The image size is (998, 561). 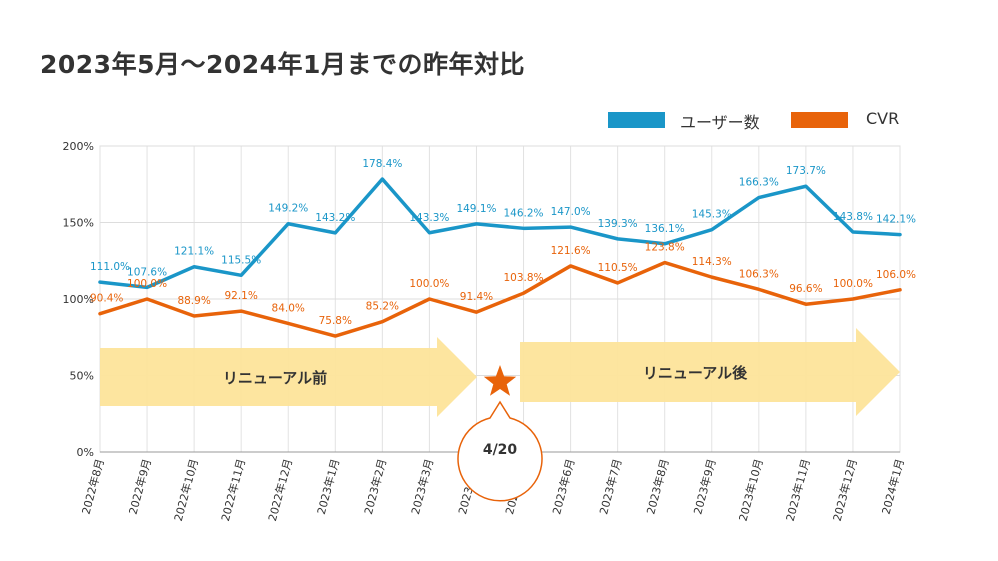 I want to click on data-label-cvr: 96.6%, so click(x=805, y=289).